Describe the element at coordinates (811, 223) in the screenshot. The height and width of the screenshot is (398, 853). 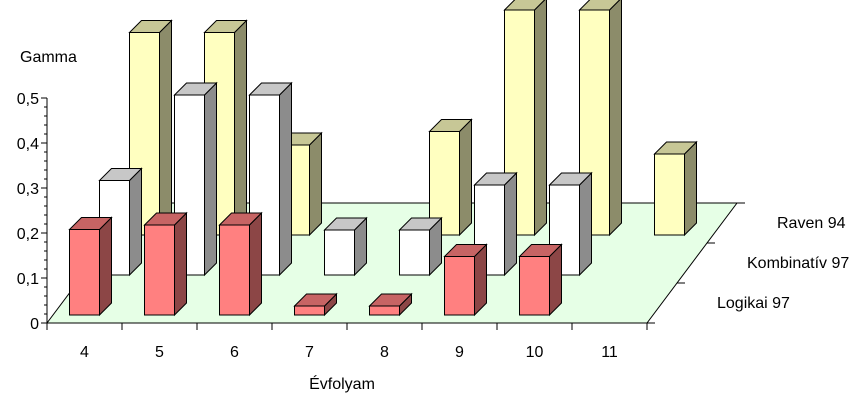
I see `series-label: Raven 94` at that location.